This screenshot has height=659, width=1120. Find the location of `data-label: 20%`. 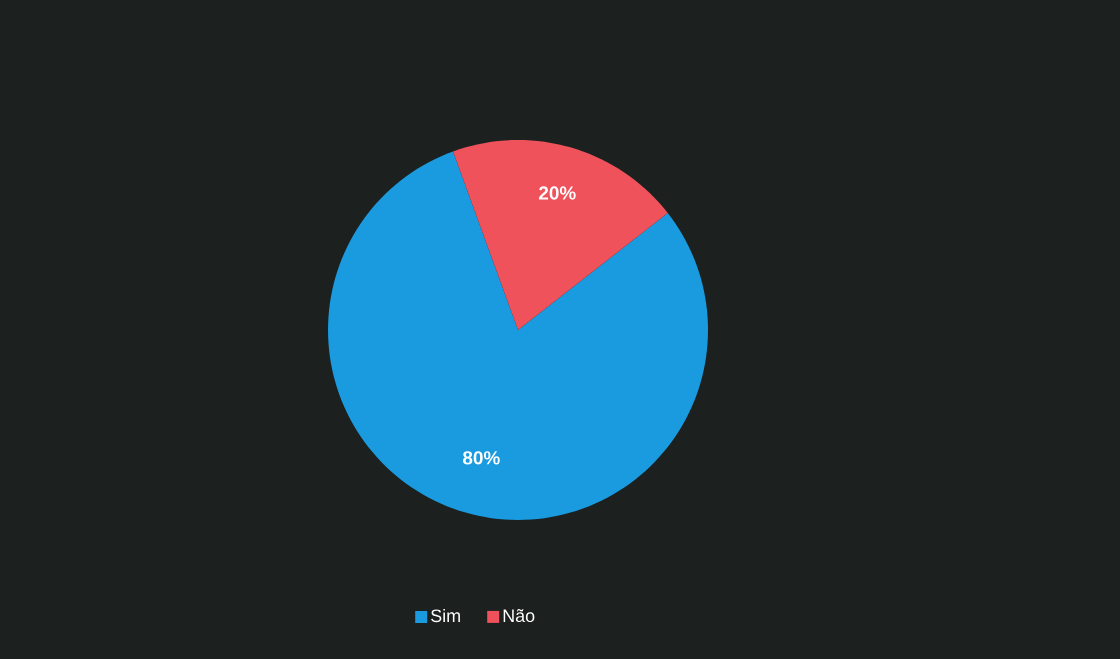

data-label: 20% is located at coordinates (557, 193).